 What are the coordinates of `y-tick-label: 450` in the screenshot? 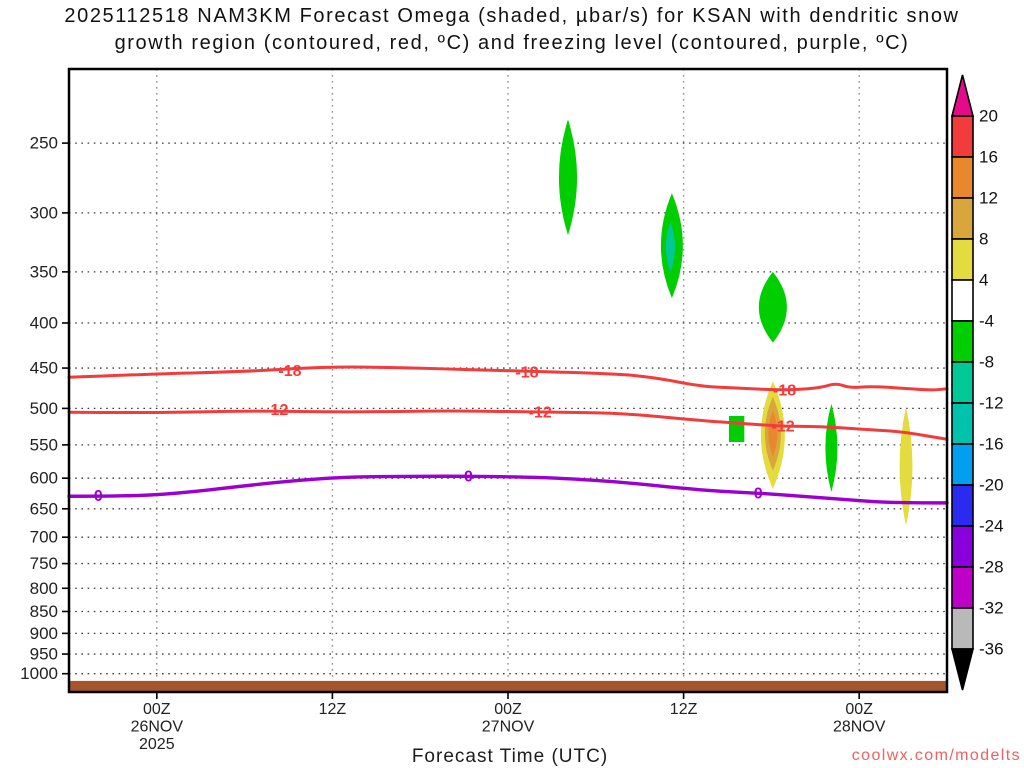 It's located at (44, 368).